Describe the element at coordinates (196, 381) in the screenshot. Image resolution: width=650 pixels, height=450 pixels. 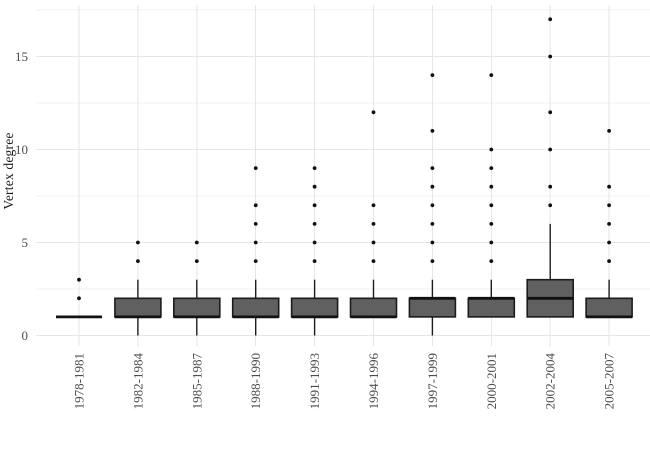
I see `x-tick-label: 1985-1987` at that location.